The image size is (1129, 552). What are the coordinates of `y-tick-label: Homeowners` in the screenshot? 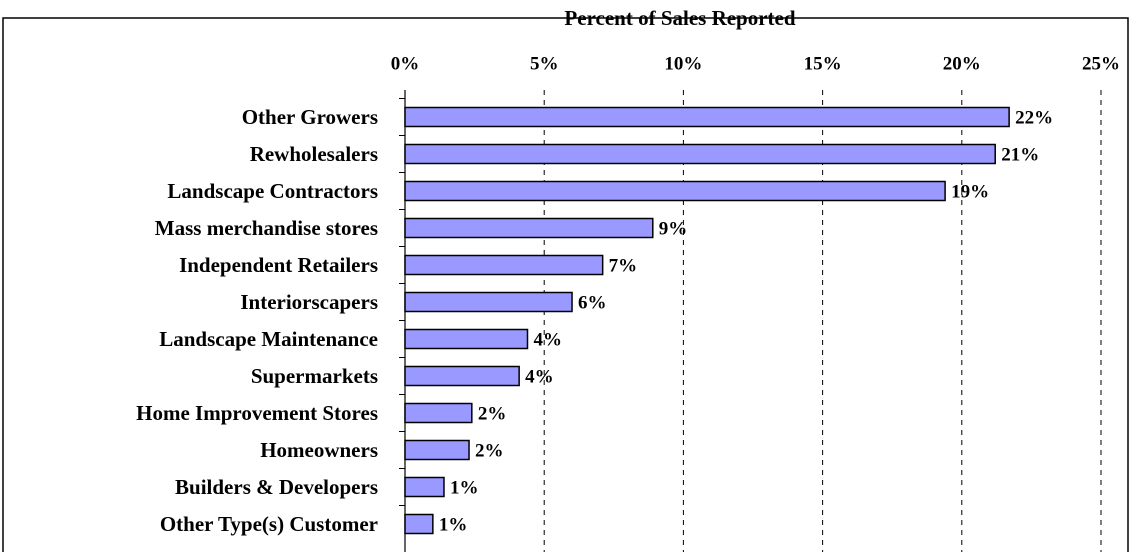 It's located at (319, 450).